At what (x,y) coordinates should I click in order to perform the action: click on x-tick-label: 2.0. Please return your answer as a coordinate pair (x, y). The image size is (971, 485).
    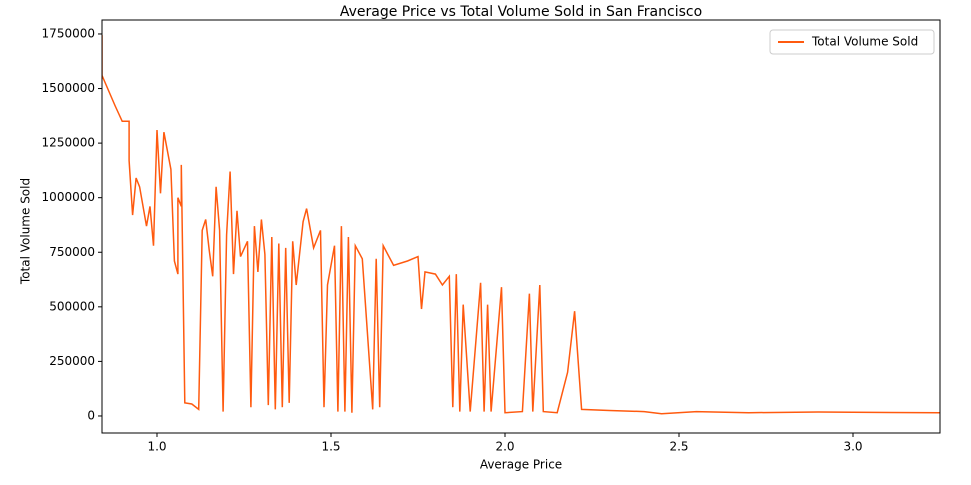
    Looking at the image, I should click on (504, 447).